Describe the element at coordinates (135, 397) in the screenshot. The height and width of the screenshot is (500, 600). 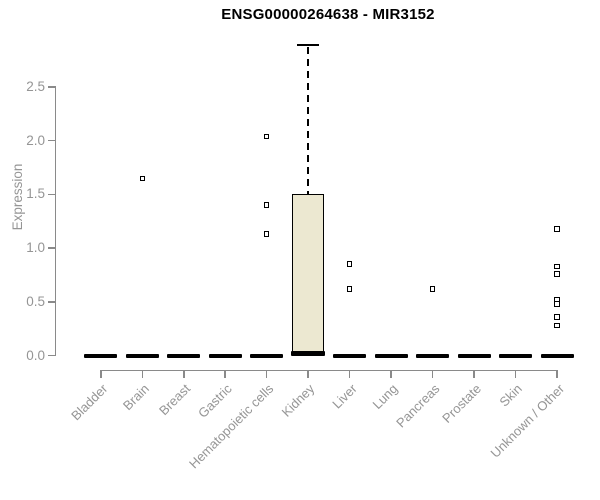
I see `x-tick-label: Brain` at that location.